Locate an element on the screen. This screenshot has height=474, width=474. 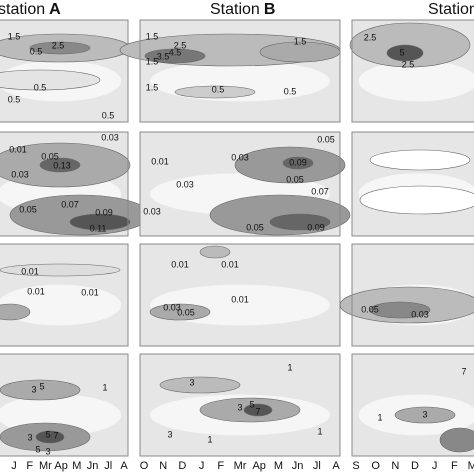
station-name: station is located at coordinates (22, 9).